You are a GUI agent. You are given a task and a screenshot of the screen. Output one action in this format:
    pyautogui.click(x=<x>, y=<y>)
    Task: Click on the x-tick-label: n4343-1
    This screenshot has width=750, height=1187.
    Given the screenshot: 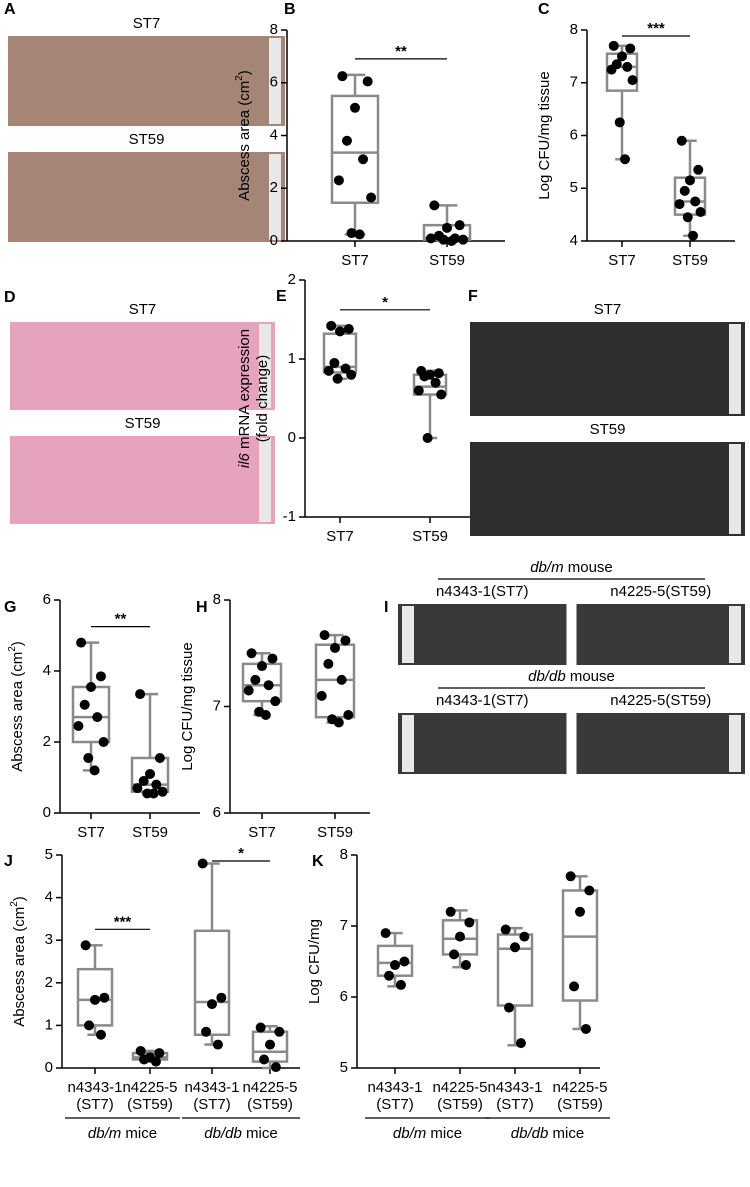 What is the action you would take?
    pyautogui.click(x=94, y=1087)
    